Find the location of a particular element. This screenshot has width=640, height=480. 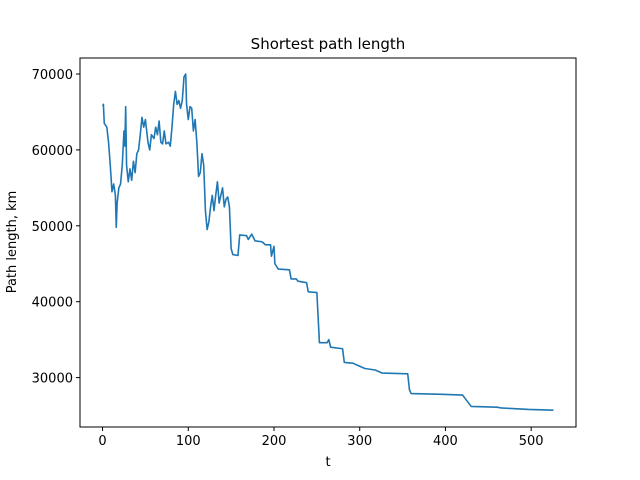

chart-title: Shortest path length is located at coordinates (328, 44).